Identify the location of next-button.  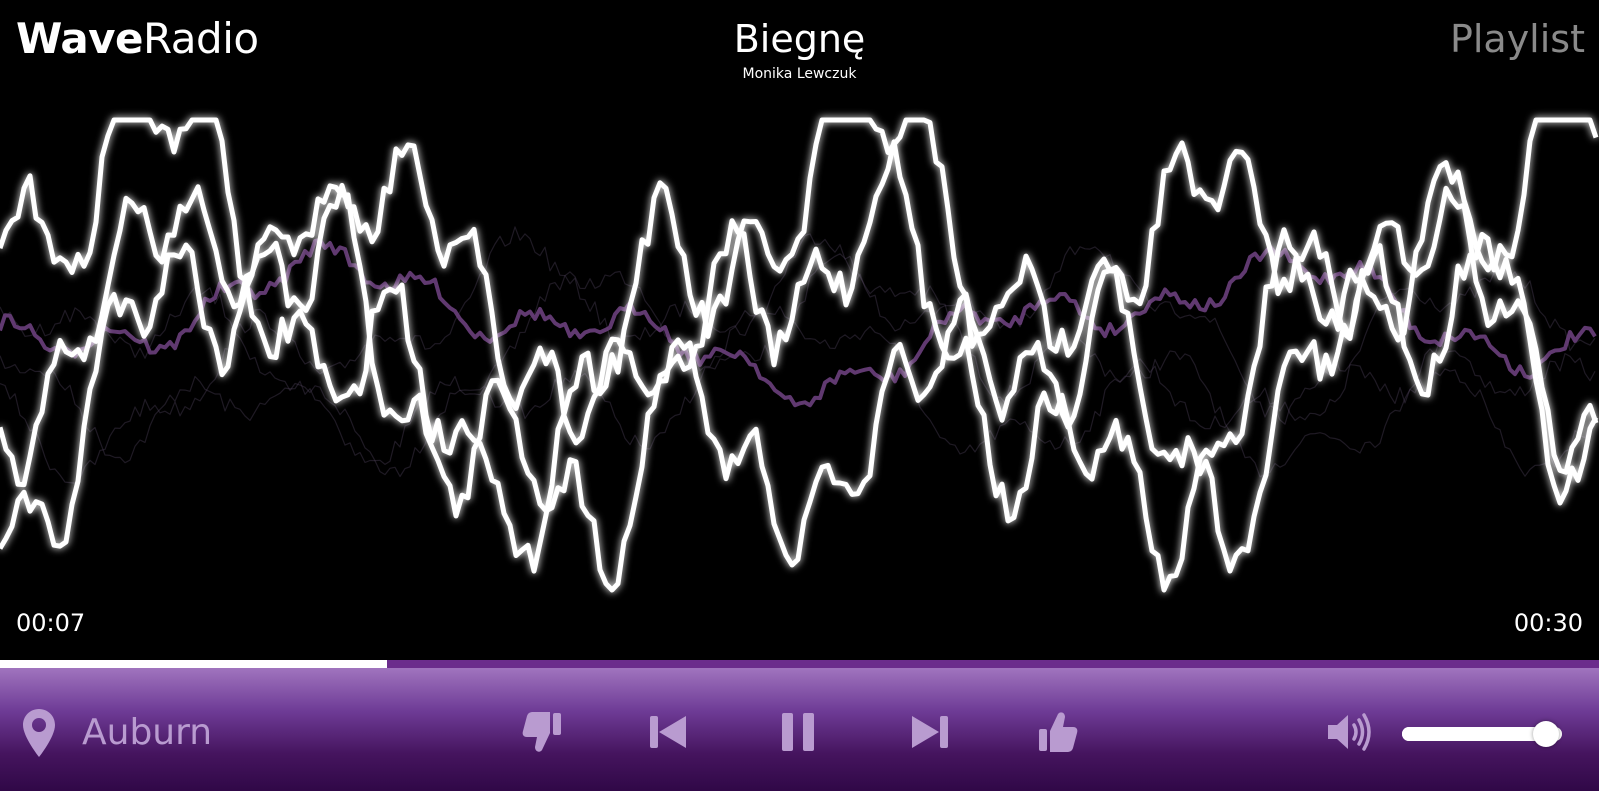
(930, 732).